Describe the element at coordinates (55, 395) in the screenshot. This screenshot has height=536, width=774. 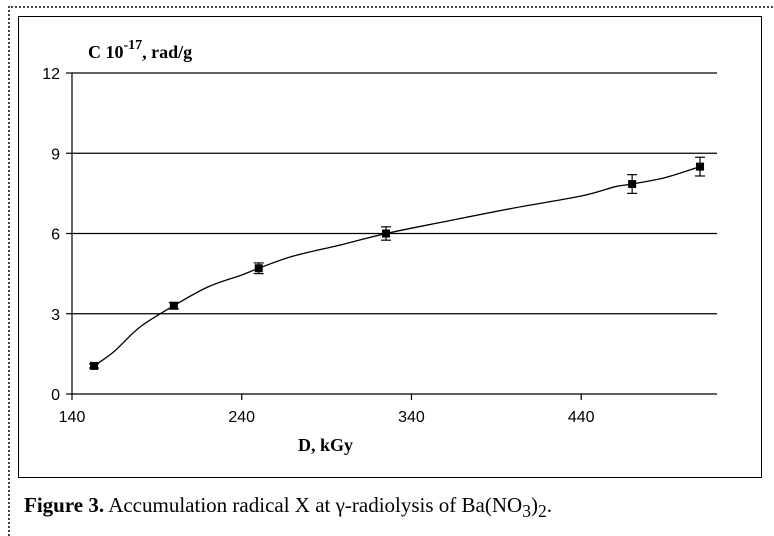
I see `y-tick-label-0: 0` at that location.